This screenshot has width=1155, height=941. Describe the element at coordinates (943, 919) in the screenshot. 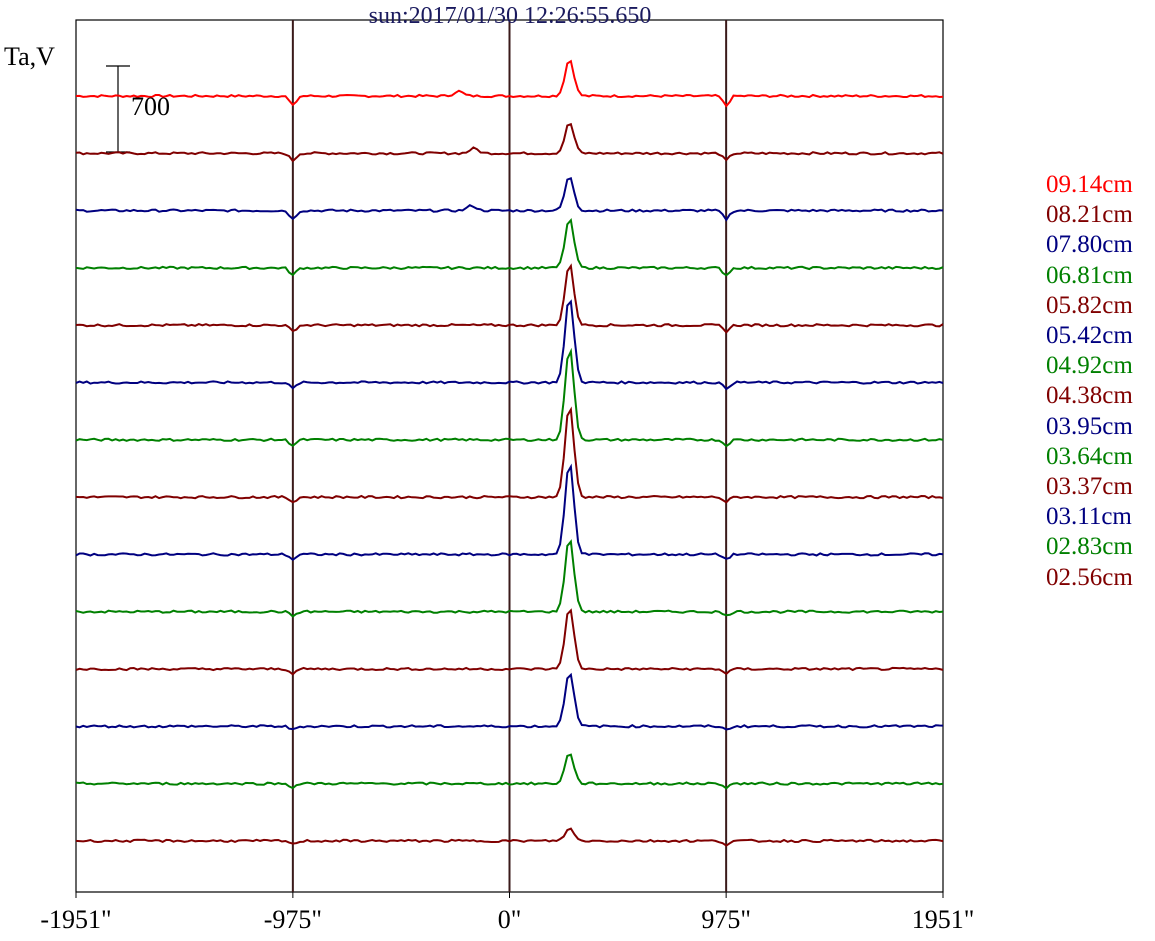

I see `x-tick-label-4: 1951"` at that location.